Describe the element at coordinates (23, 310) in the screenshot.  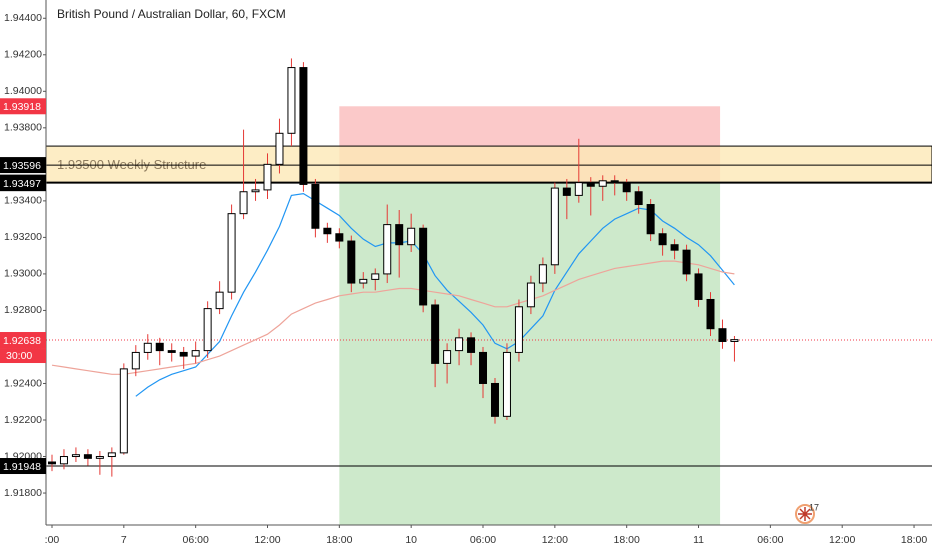
I see `y-tick-label: 1.92800` at that location.